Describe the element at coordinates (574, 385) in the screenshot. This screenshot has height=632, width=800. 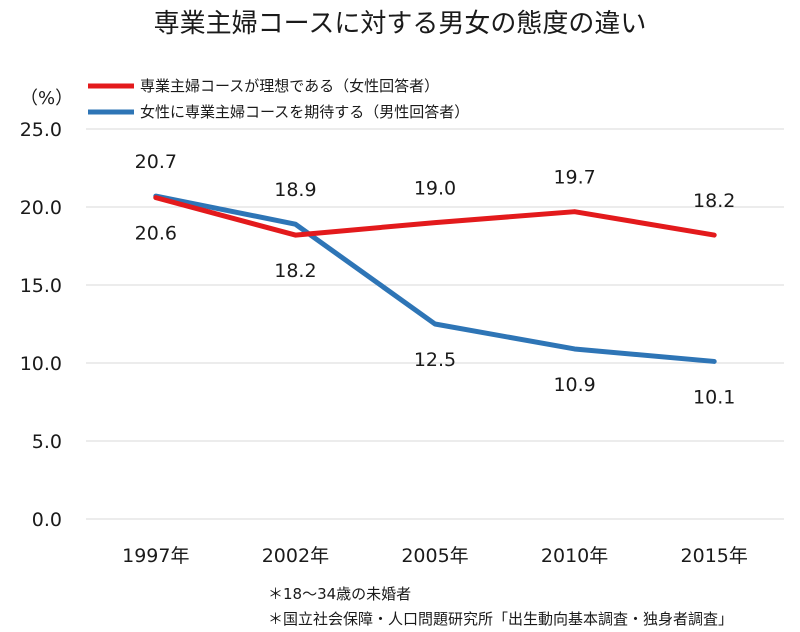
I see `data-label-male: 10.9` at that location.